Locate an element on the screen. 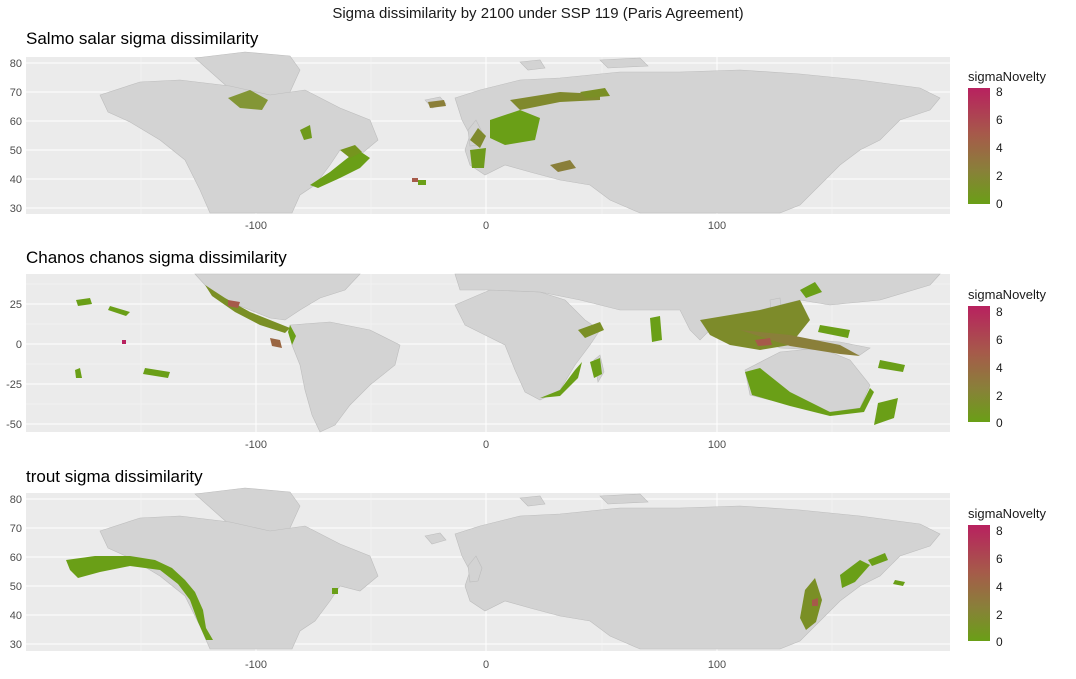  y-tick: 0 is located at coordinates (19, 345).